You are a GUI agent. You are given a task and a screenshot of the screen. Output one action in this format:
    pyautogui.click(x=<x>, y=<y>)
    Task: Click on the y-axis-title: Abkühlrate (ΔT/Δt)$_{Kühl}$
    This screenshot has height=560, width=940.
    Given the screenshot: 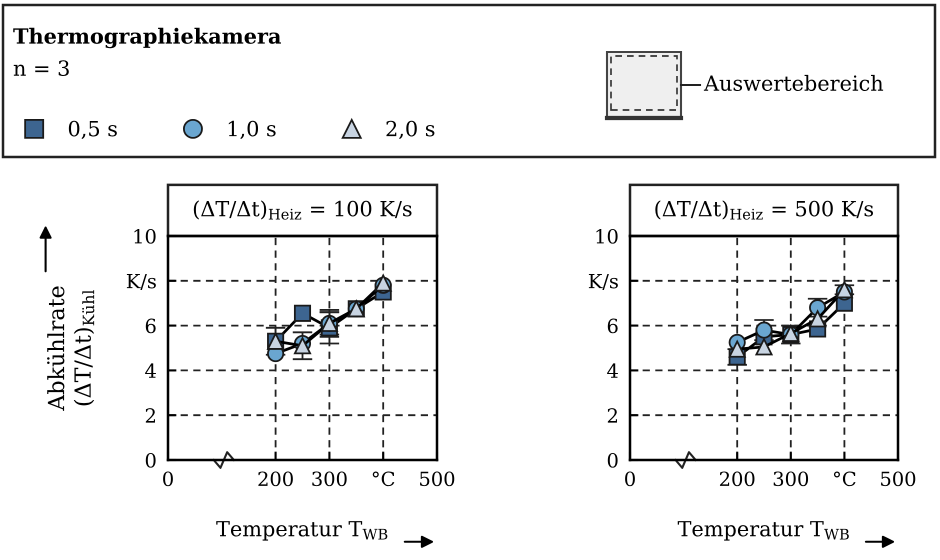 What is the action you would take?
    pyautogui.click(x=70, y=348)
    